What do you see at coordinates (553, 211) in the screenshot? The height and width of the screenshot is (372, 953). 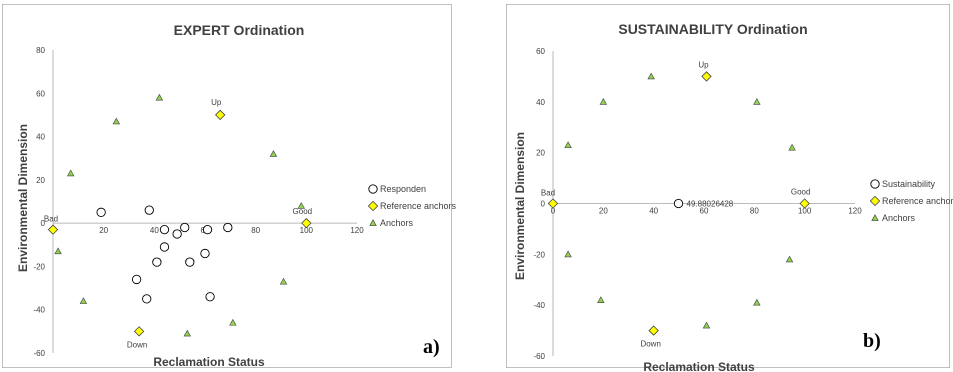 I see `x-tick-label: 0` at bounding box center [553, 211].